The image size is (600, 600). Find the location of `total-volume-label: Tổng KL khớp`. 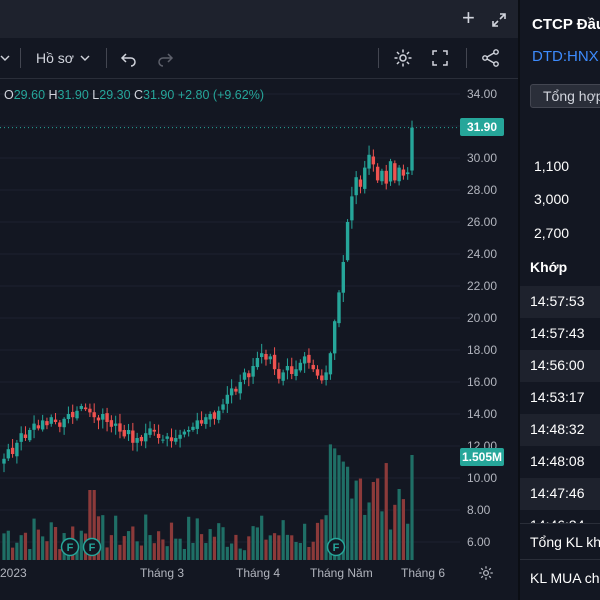

total-volume-label: Tổng KL khớp is located at coordinates (565, 542).